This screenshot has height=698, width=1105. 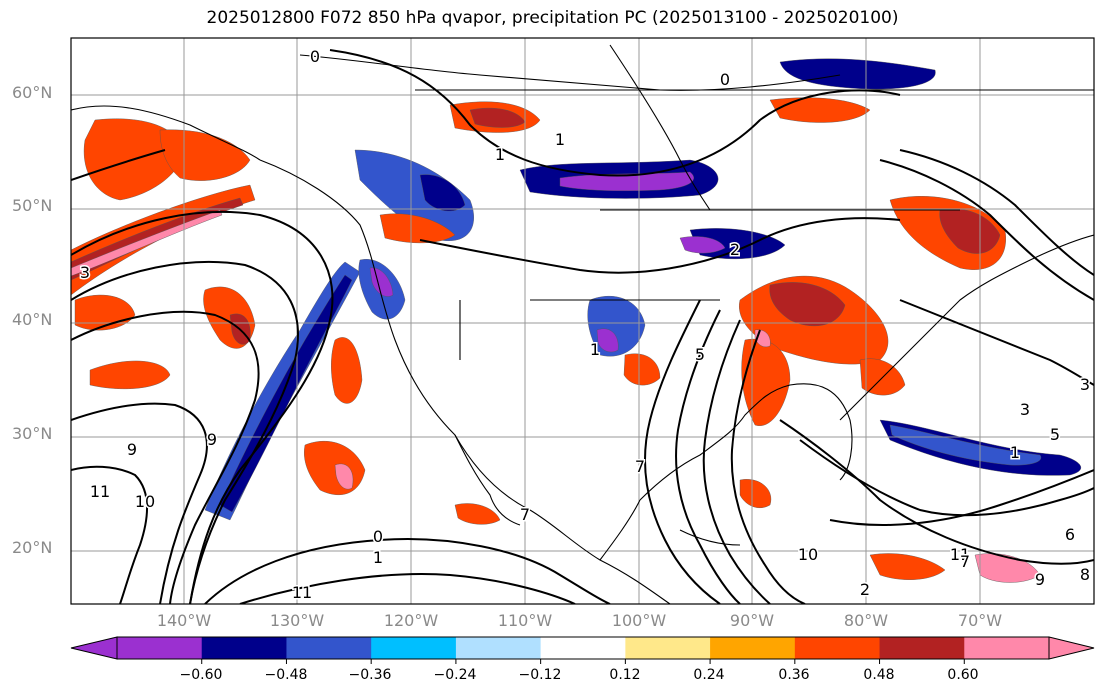 What do you see at coordinates (370, 675) in the screenshot?
I see `colorbar-tick: −0.36` at bounding box center [370, 675].